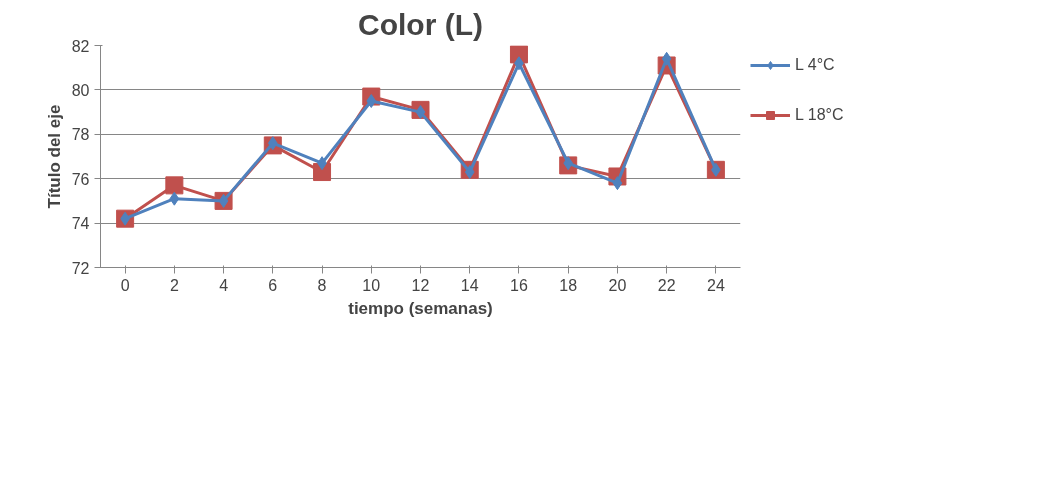  Describe the element at coordinates (125, 285) in the screenshot. I see `x-tick-label: 0` at that location.